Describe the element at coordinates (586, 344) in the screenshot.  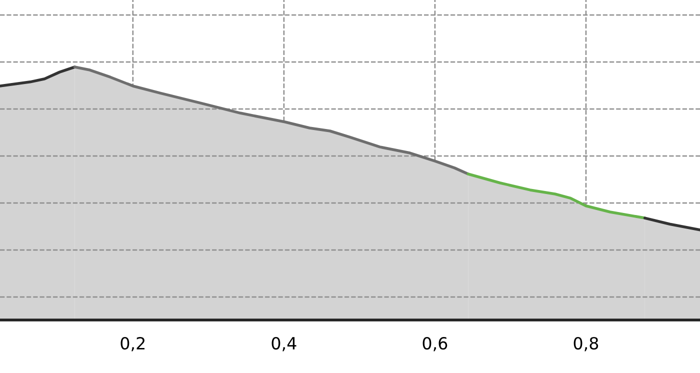
I see `x-tick-label: 0,8` at that location.